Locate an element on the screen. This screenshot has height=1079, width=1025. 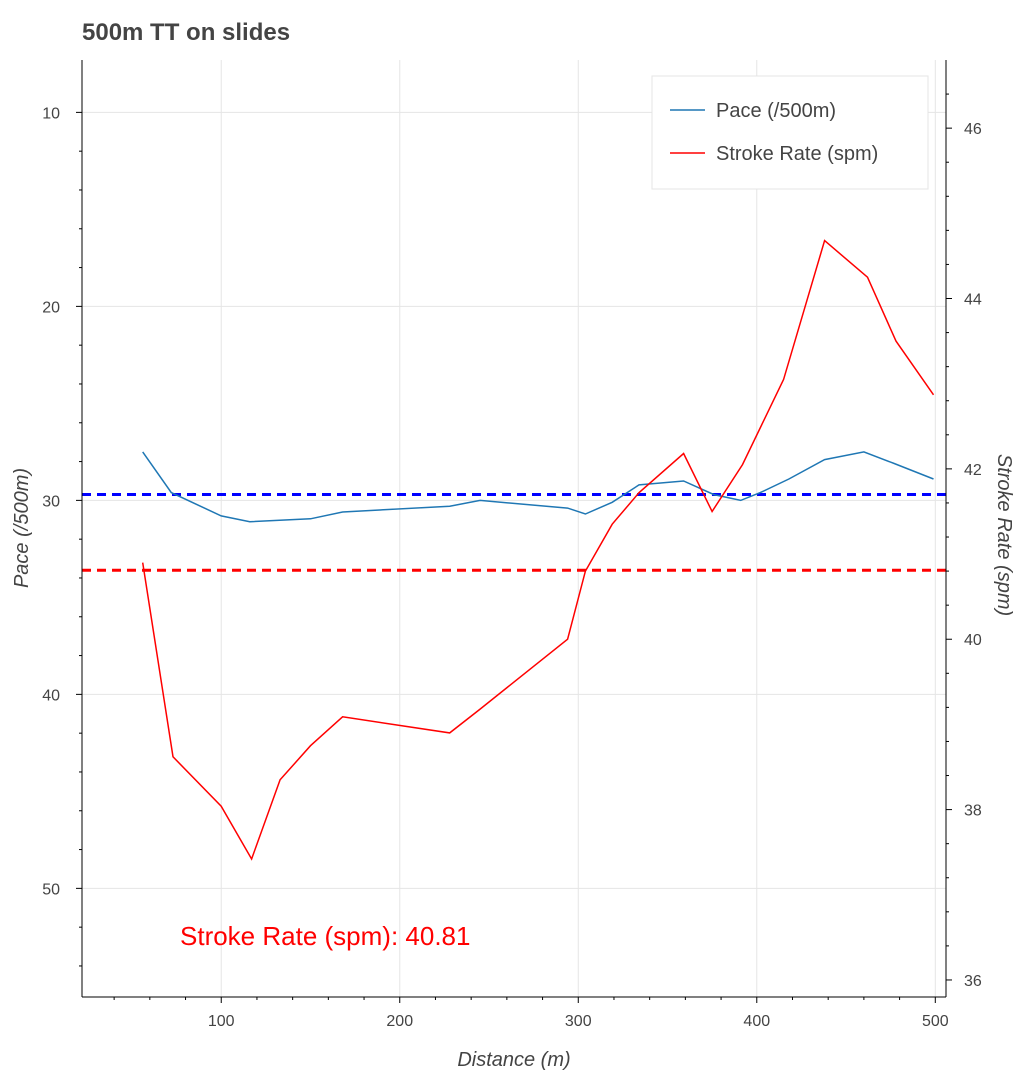
y-tick-label: 20 is located at coordinates (51, 307).